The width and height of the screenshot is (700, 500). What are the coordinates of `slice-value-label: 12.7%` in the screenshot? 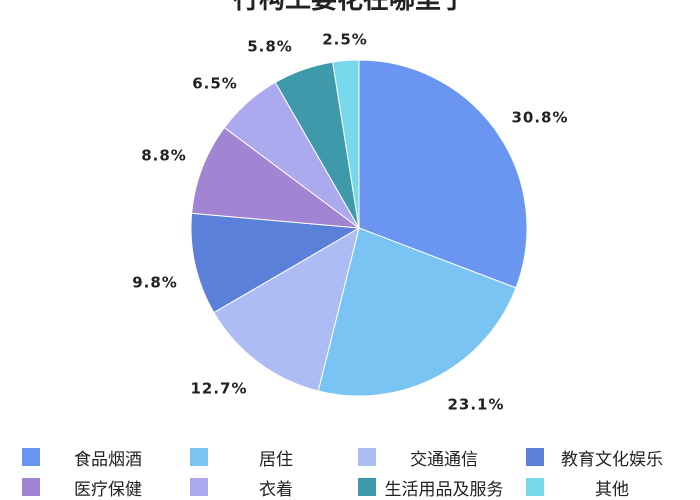 It's located at (218, 389).